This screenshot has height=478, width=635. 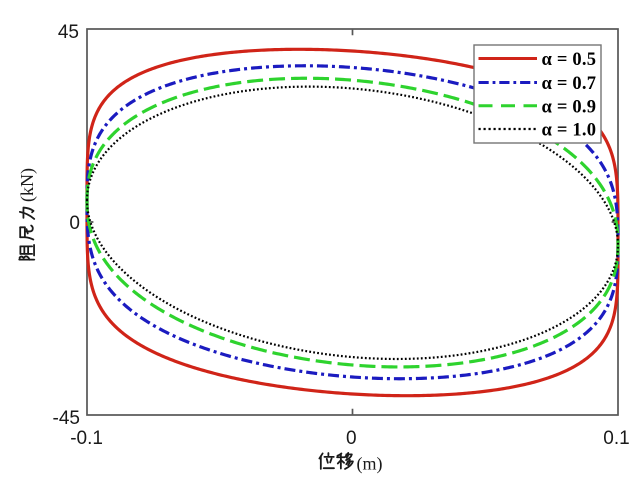 I want to click on svg-text: -45, so click(x=66, y=418).